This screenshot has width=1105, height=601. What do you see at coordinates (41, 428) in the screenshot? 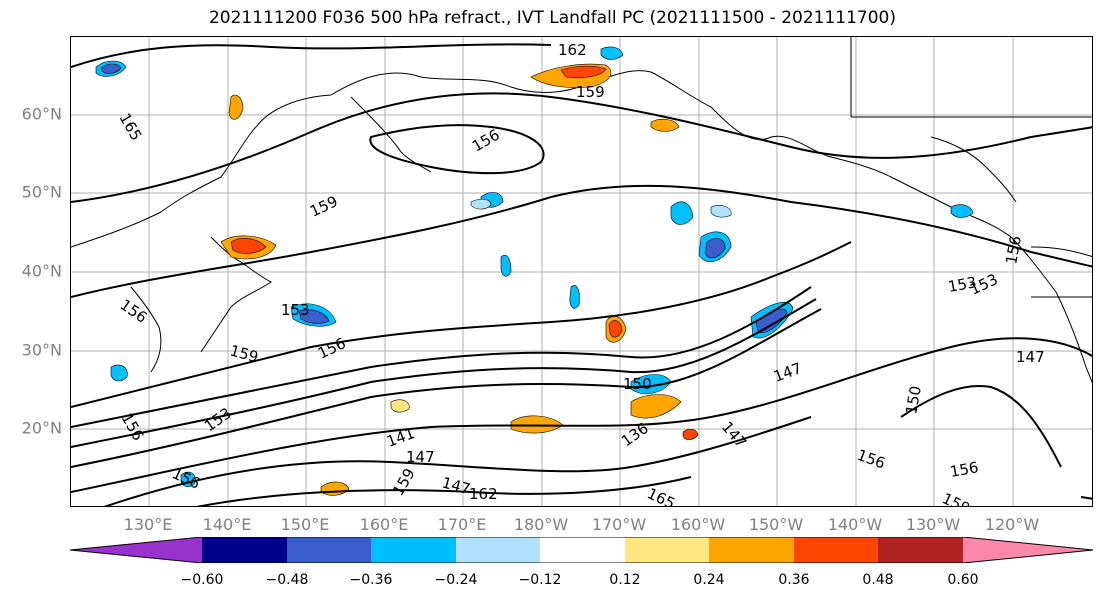
I see `lat-label-20n: 20°N` at bounding box center [41, 428].